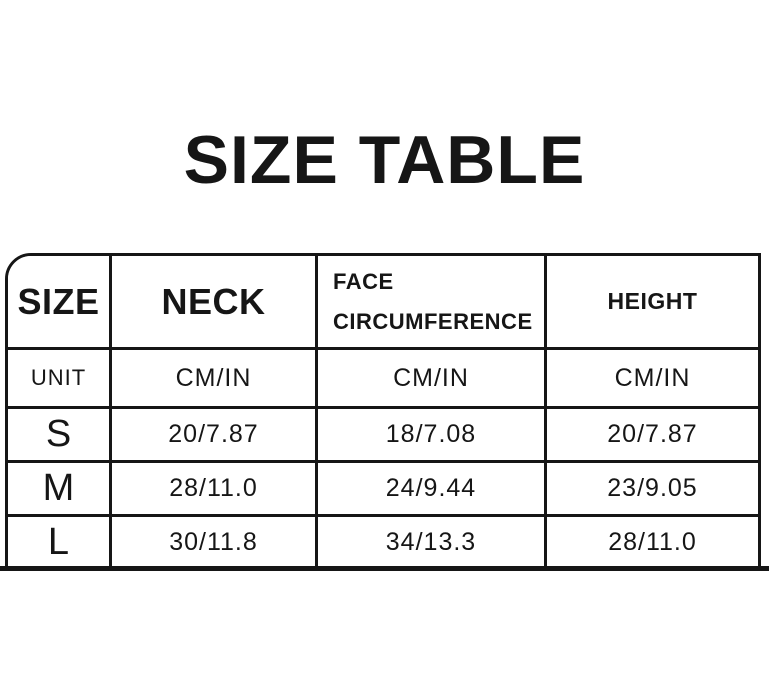  What do you see at coordinates (652, 303) in the screenshot?
I see `column-header-height: HEIGHT` at bounding box center [652, 303].